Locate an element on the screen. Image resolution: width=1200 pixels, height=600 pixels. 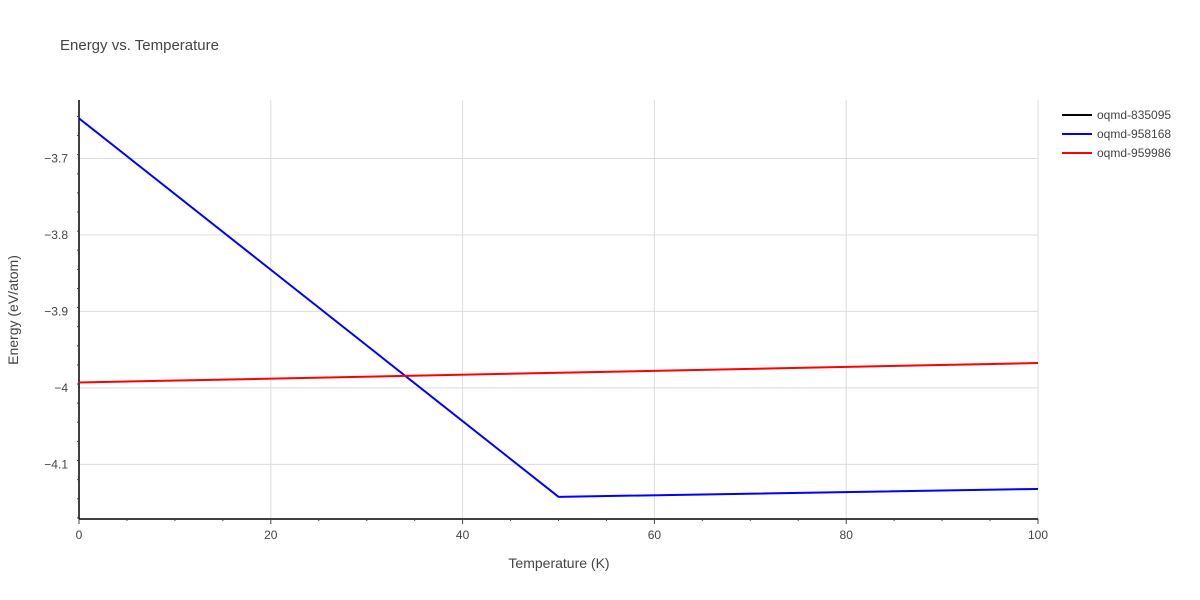
chart-title: Energy vs. Temperature is located at coordinates (139, 45).